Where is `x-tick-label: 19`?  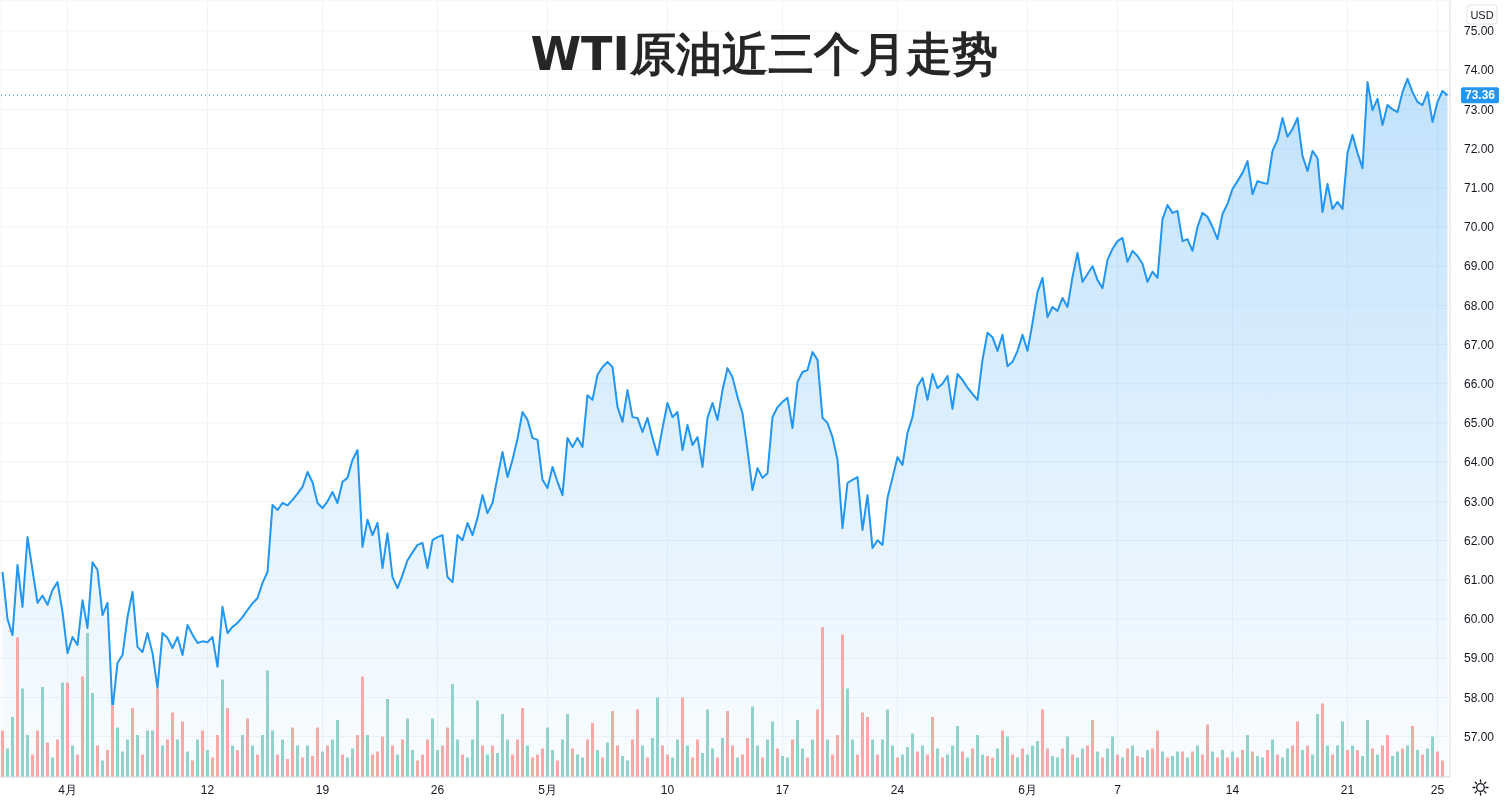 x-tick-label: 19 is located at coordinates (322, 789).